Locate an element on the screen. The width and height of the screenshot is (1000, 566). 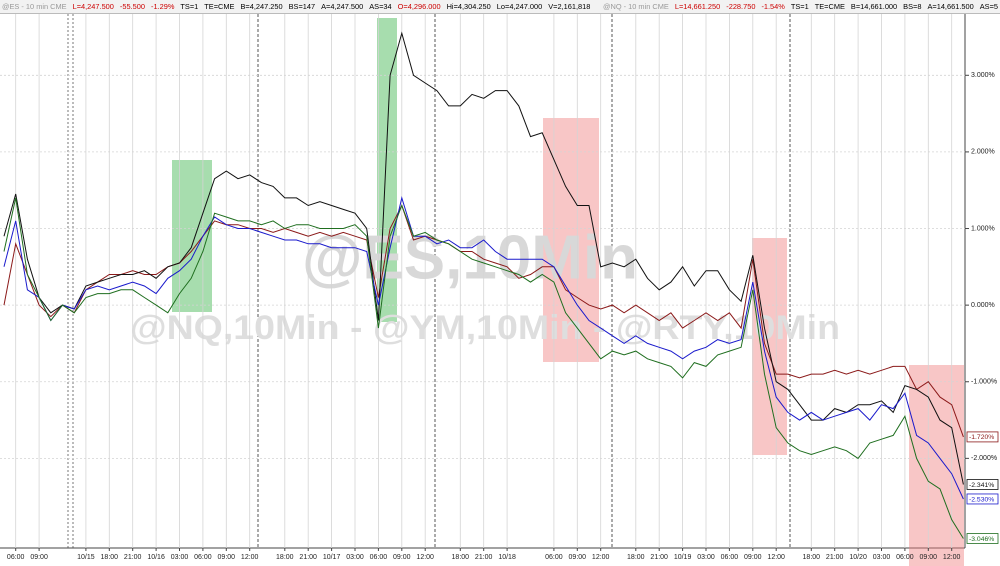
end-label-text: -2.341% is located at coordinates (981, 485).